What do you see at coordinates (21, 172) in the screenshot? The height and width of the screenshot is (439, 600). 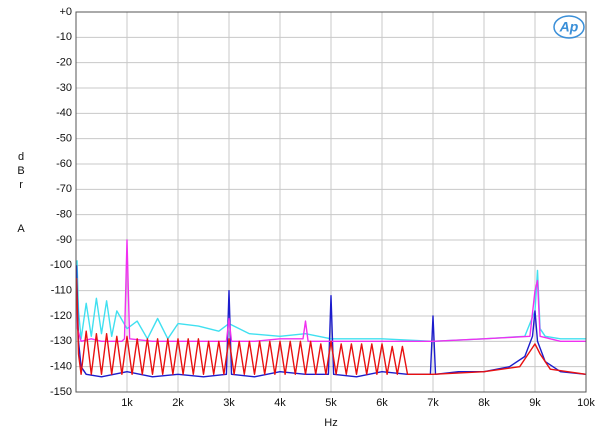 I see `y-axis-label: dBr` at bounding box center [21, 172].